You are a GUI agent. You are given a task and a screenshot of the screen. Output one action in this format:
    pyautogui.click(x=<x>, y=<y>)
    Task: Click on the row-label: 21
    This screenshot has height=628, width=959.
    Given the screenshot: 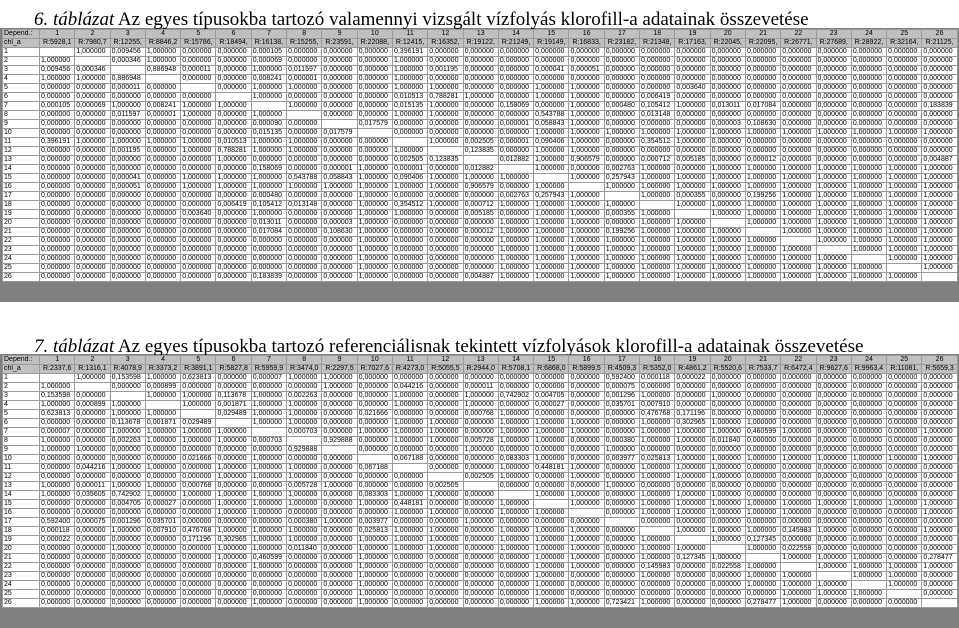 What is the action you would take?
    pyautogui.click(x=21, y=232)
    